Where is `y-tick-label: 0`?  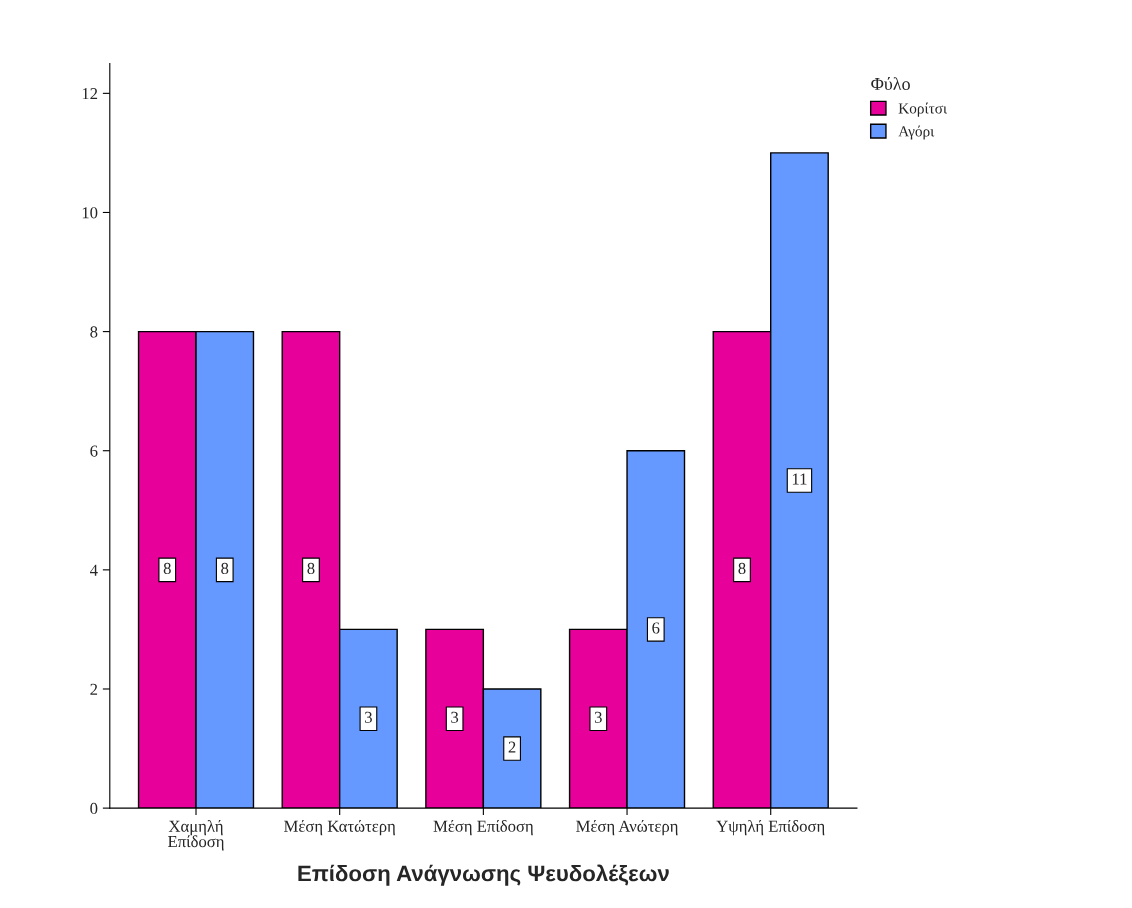 y-tick-label: 0 is located at coordinates (94, 808).